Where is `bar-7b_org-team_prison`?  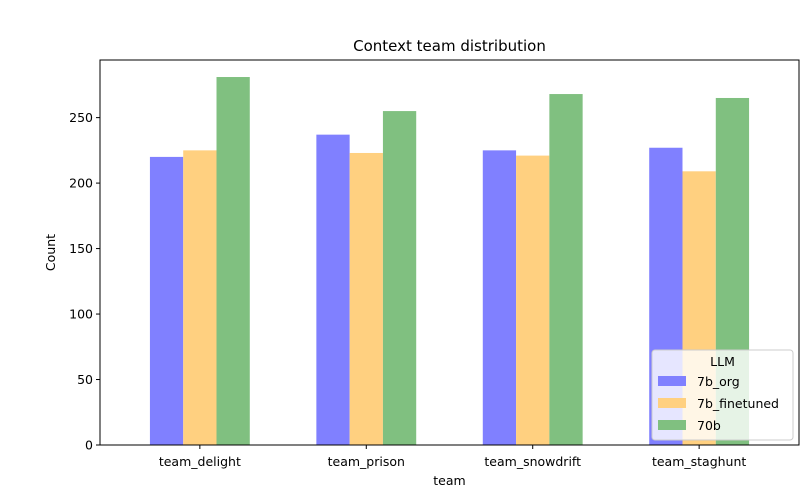 bar-7b_org-team_prison is located at coordinates (333, 289).